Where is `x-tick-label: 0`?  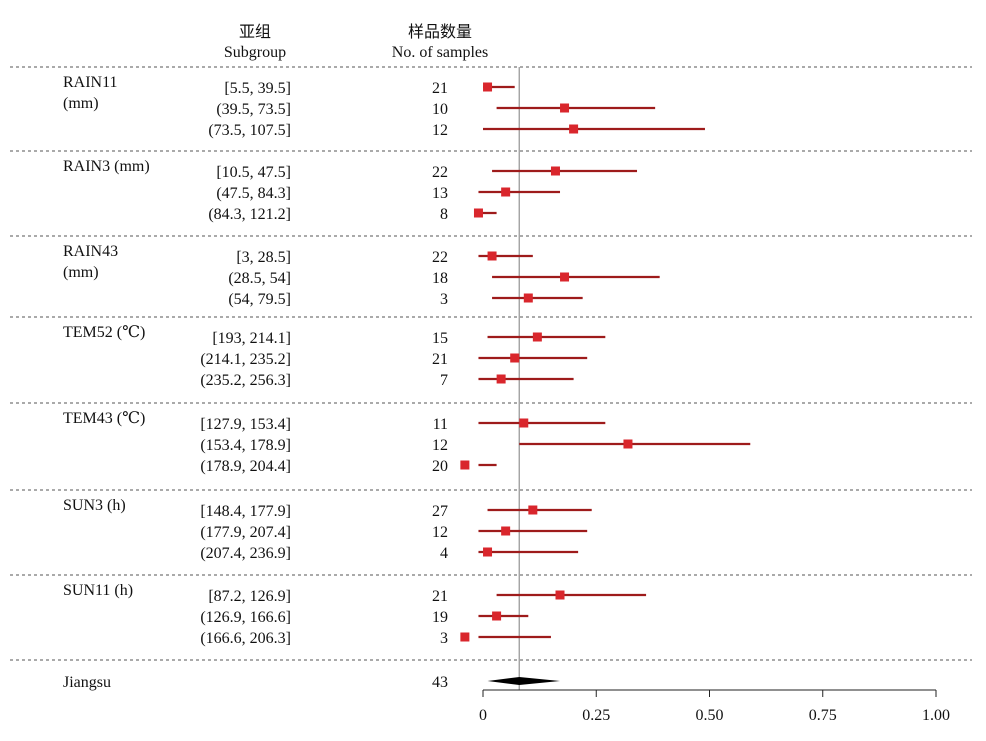
x-tick-label: 0 is located at coordinates (483, 715).